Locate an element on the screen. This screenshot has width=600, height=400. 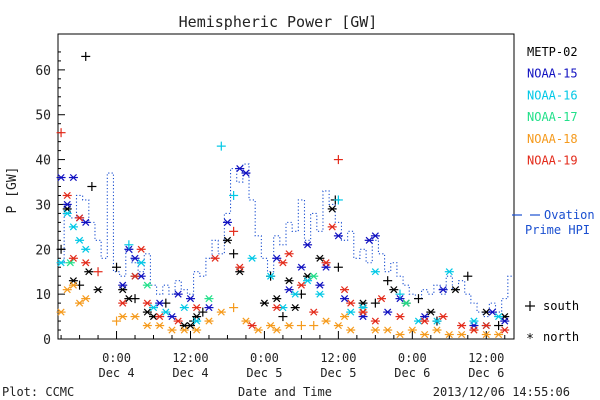
x-tick-date-label: Dec 5 is located at coordinates (338, 373).